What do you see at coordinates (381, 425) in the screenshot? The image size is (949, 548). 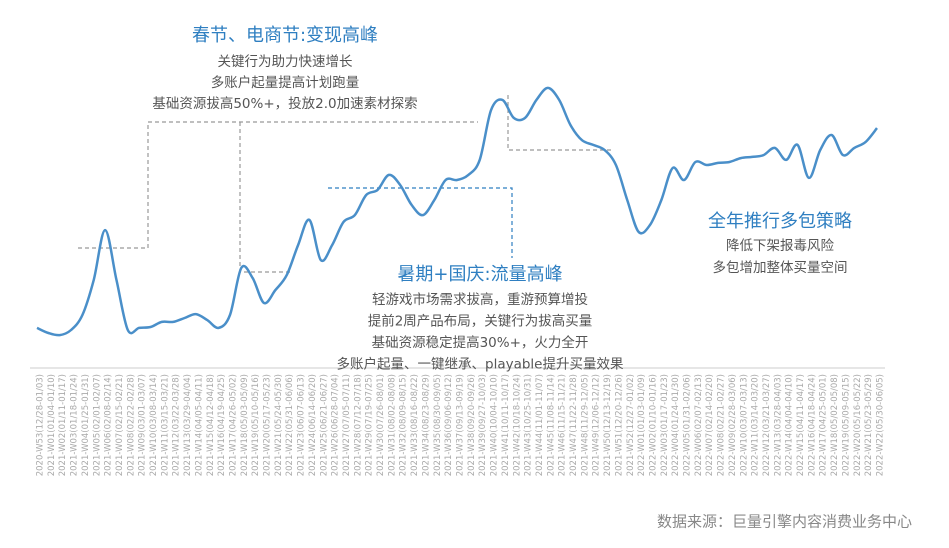 I see `x-tick-label: 2021-W30(07/26-08/01)` at bounding box center [381, 425].